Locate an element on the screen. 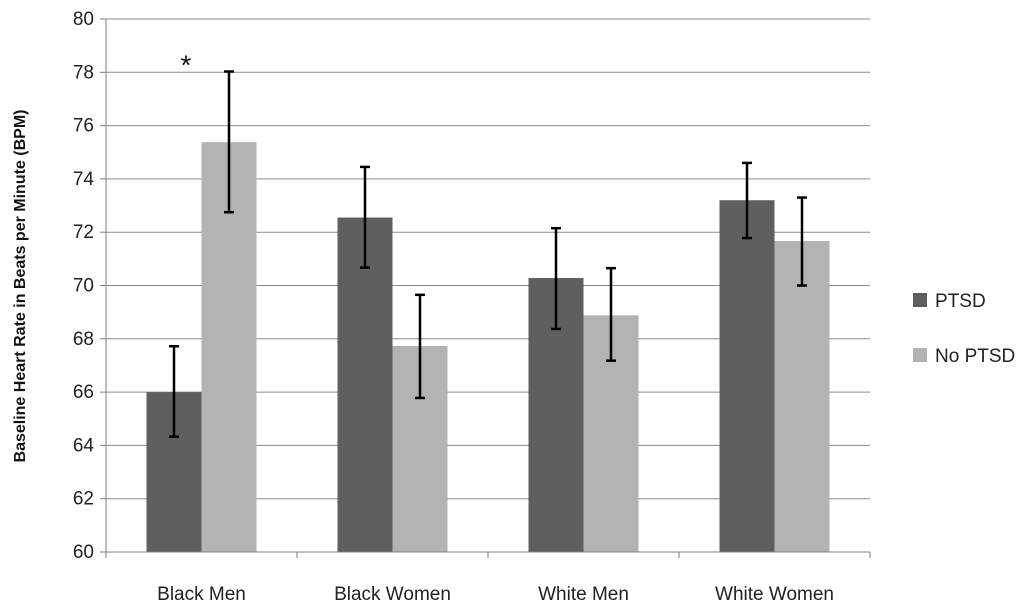  x-tick-label: Black Men is located at coordinates (201, 594).